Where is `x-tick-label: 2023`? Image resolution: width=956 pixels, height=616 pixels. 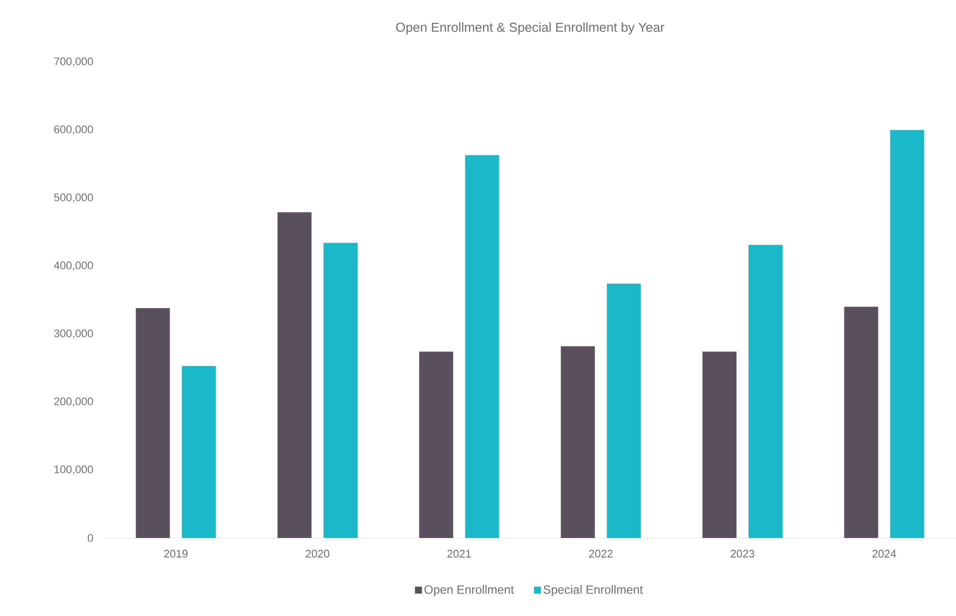
x-tick-label: 2023 is located at coordinates (742, 554).